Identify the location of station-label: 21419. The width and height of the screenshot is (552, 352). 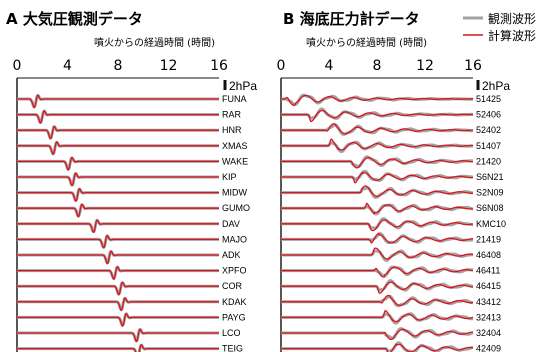
(488, 239).